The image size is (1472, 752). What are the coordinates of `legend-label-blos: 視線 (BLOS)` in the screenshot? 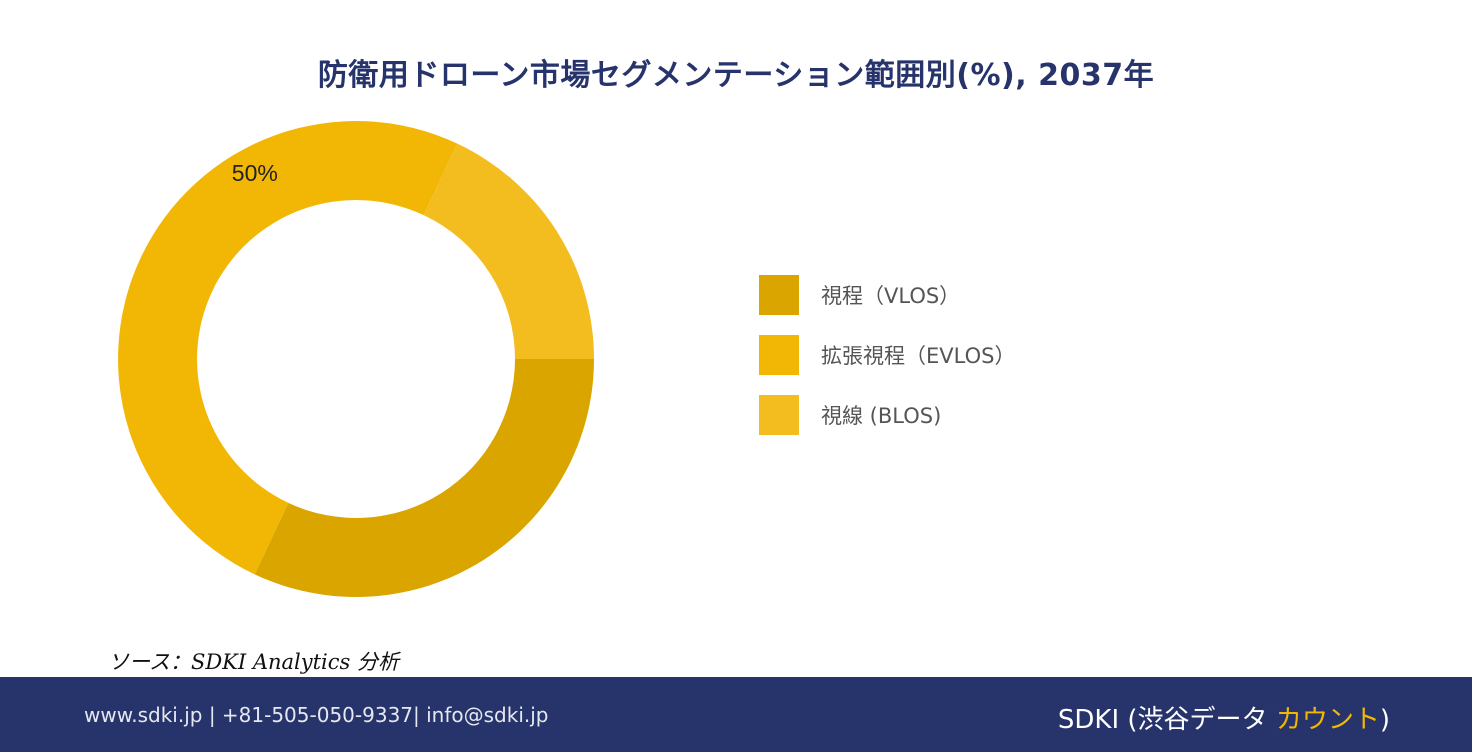 It's located at (881, 416).